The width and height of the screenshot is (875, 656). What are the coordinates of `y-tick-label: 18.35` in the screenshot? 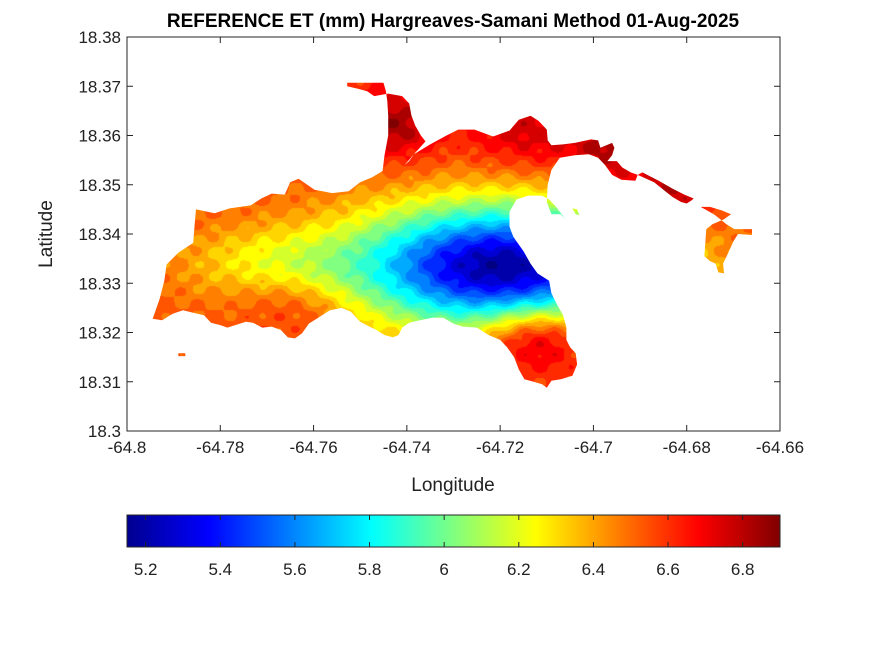 It's located at (99, 185).